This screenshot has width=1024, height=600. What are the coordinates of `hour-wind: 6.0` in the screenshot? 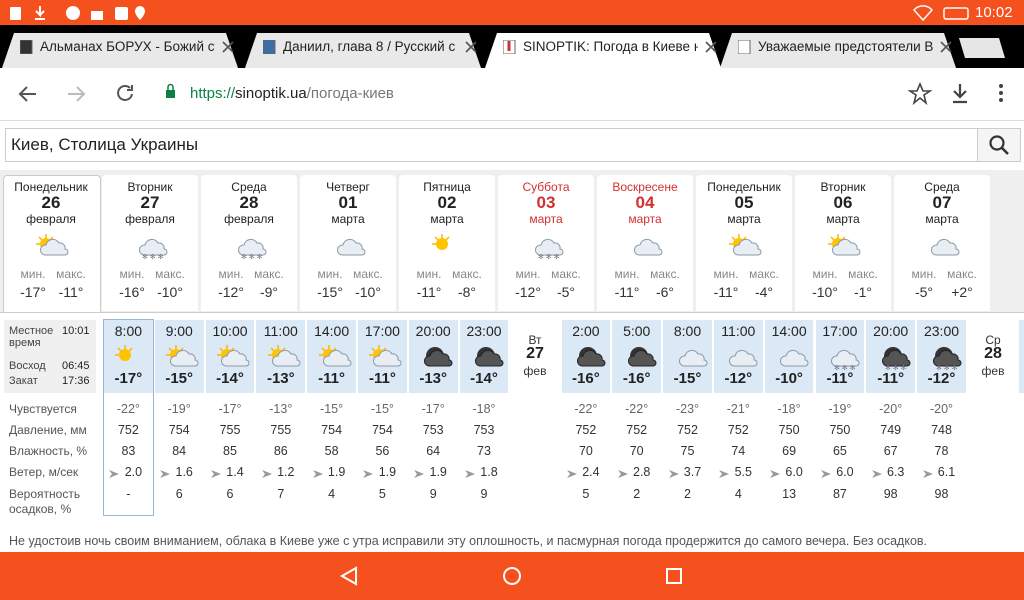 It's located at (845, 472).